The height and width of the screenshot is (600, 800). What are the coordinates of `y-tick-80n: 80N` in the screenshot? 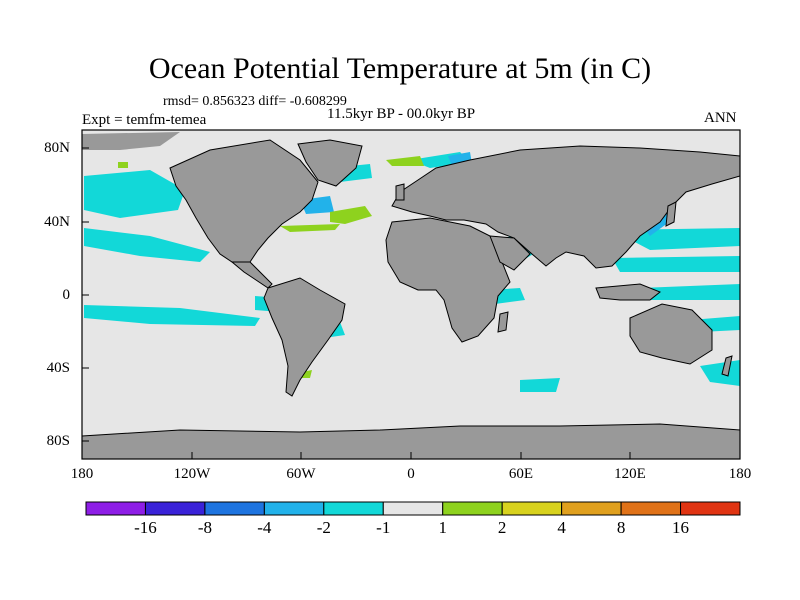 It's located at (57, 148).